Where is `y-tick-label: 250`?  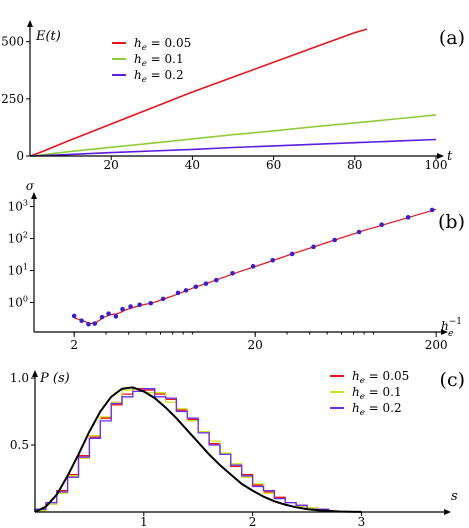
y-tick-label: 250 is located at coordinates (12, 99).